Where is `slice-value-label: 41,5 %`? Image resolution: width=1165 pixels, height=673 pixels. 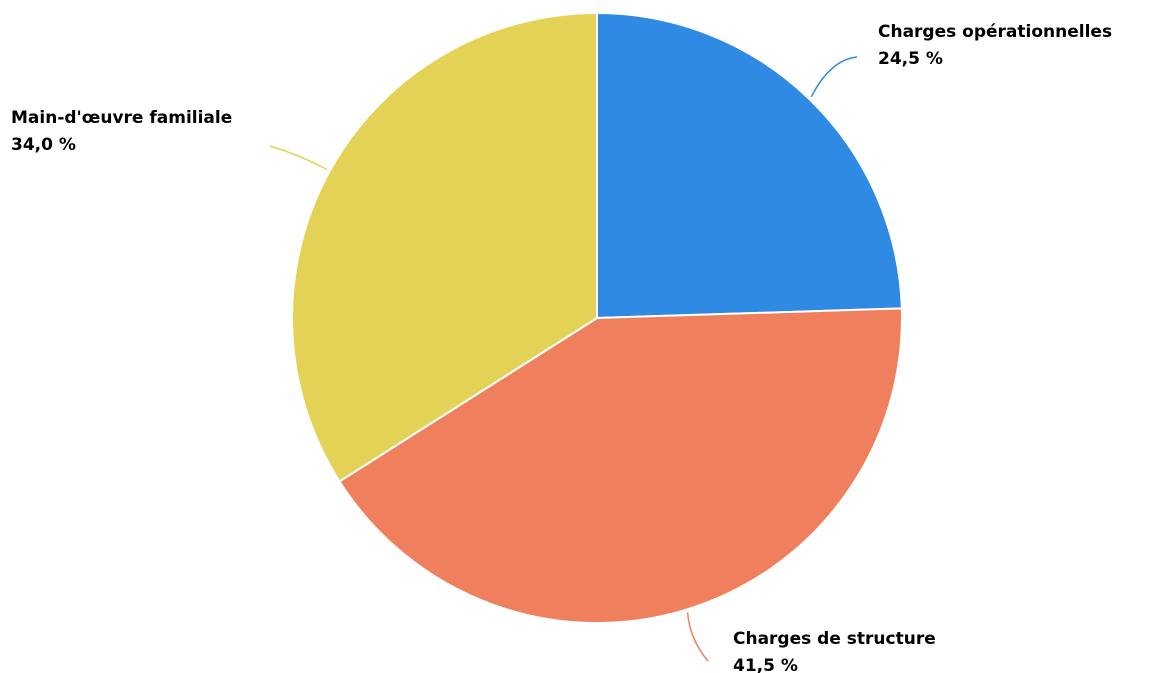
slice-value-label: 41,5 % is located at coordinates (765, 664).